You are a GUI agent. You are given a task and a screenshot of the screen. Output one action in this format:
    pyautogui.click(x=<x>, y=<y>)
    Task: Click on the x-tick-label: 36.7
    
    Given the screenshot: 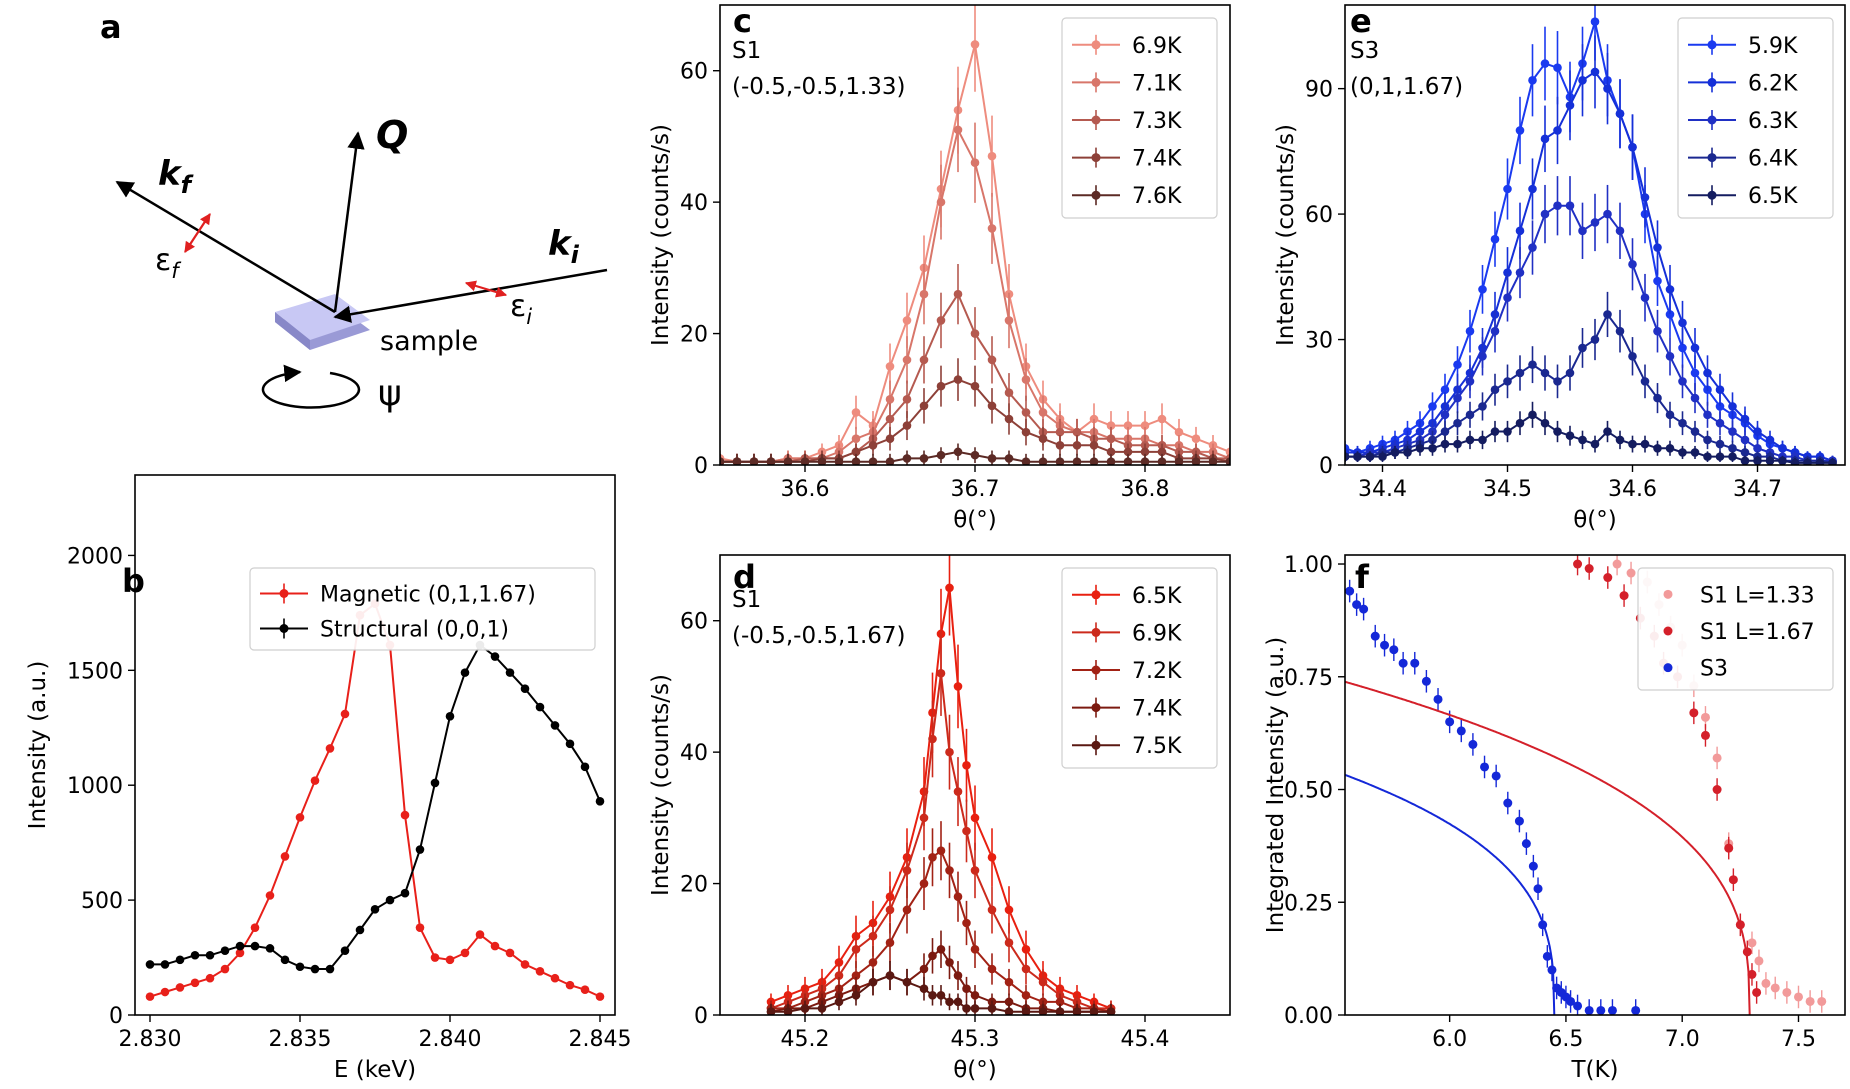 What is the action you would take?
    pyautogui.click(x=975, y=489)
    